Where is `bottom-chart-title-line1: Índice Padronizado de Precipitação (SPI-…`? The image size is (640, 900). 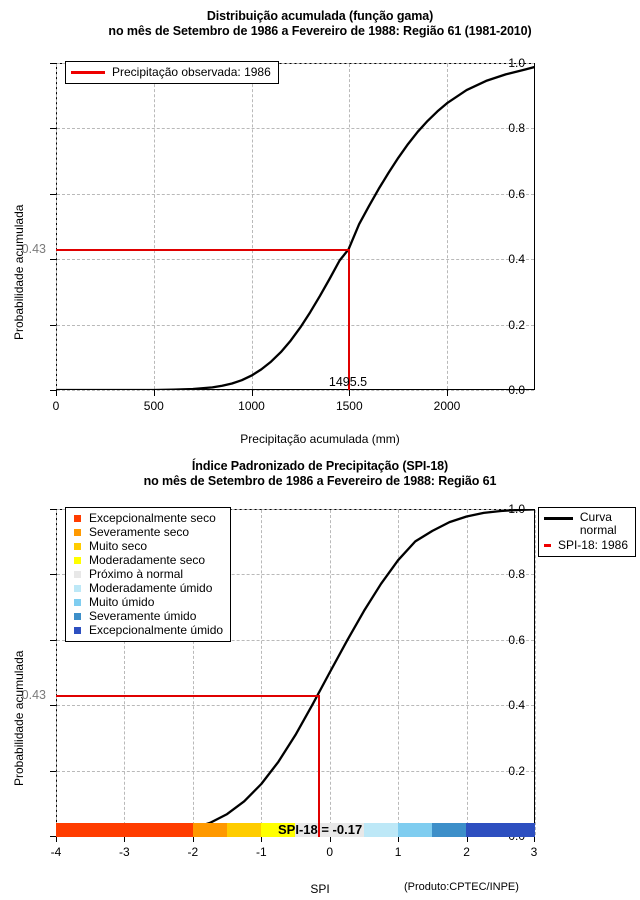
bottom-chart-title-line1: Índice Padronizado de Precipitação (SPI-… is located at coordinates (320, 466).